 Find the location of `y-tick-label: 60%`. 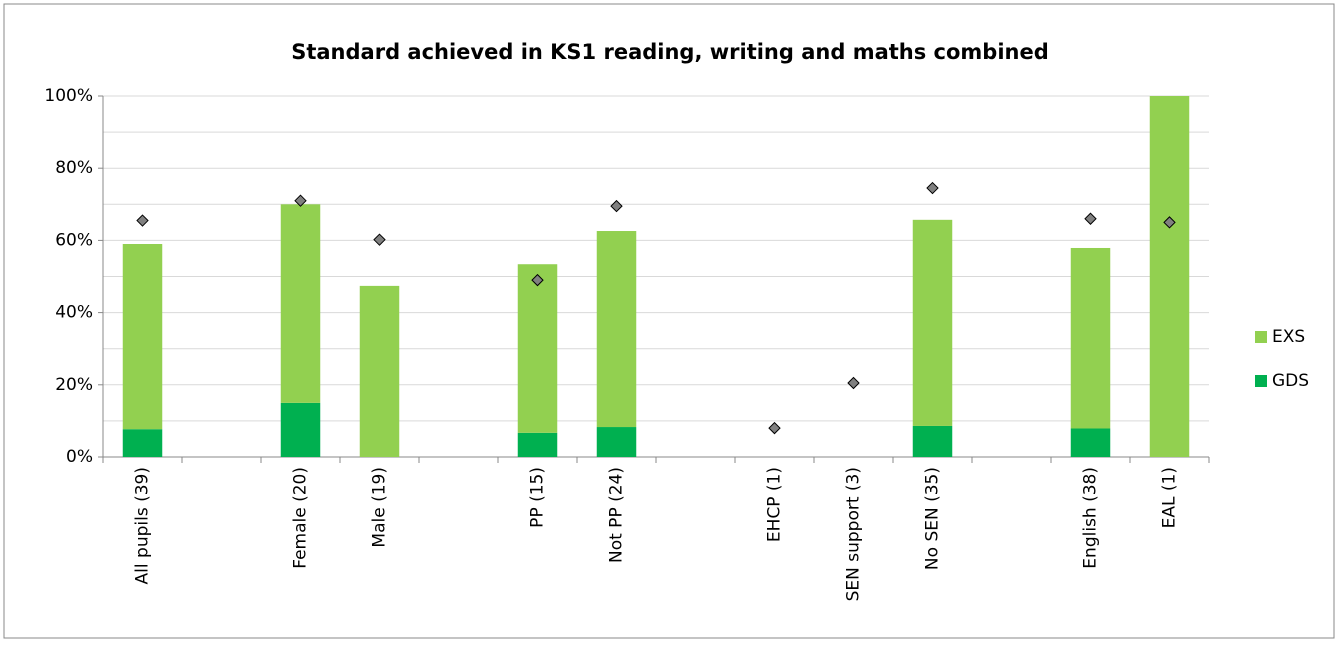

y-tick-label: 60% is located at coordinates (74, 240).